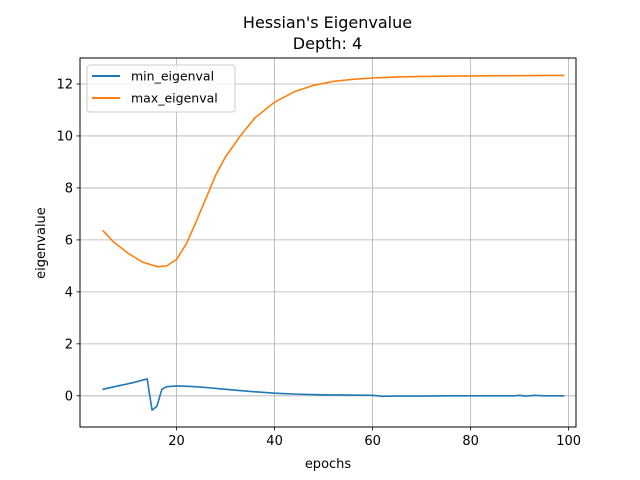  Describe the element at coordinates (176, 441) in the screenshot. I see `x-tick-label: 20` at that location.